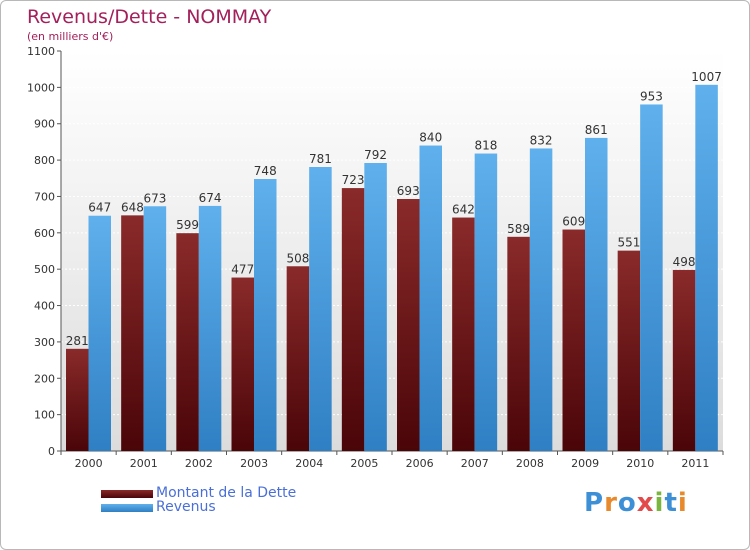  What do you see at coordinates (541, 140) in the screenshot?
I see `data-label-revenue-2008: 832` at bounding box center [541, 140].